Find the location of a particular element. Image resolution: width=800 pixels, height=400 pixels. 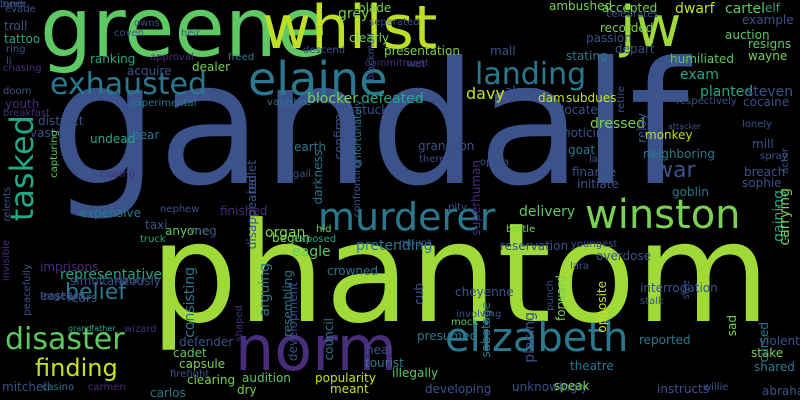

word-disaster: disaster is located at coordinates (65, 339).